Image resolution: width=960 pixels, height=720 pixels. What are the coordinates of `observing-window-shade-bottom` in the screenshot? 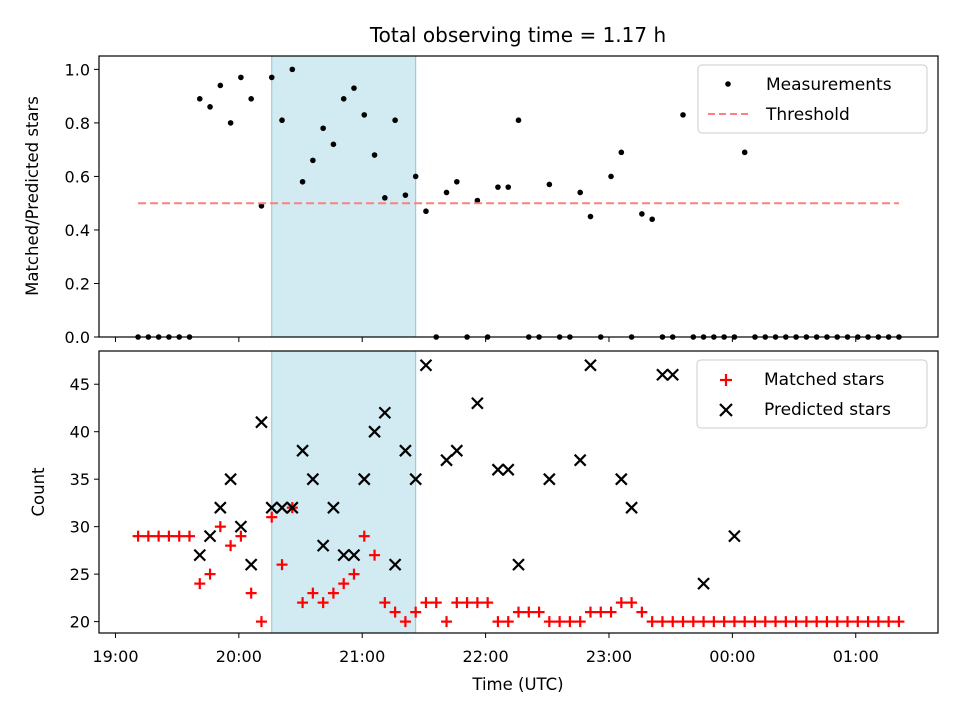 It's located at (344, 492).